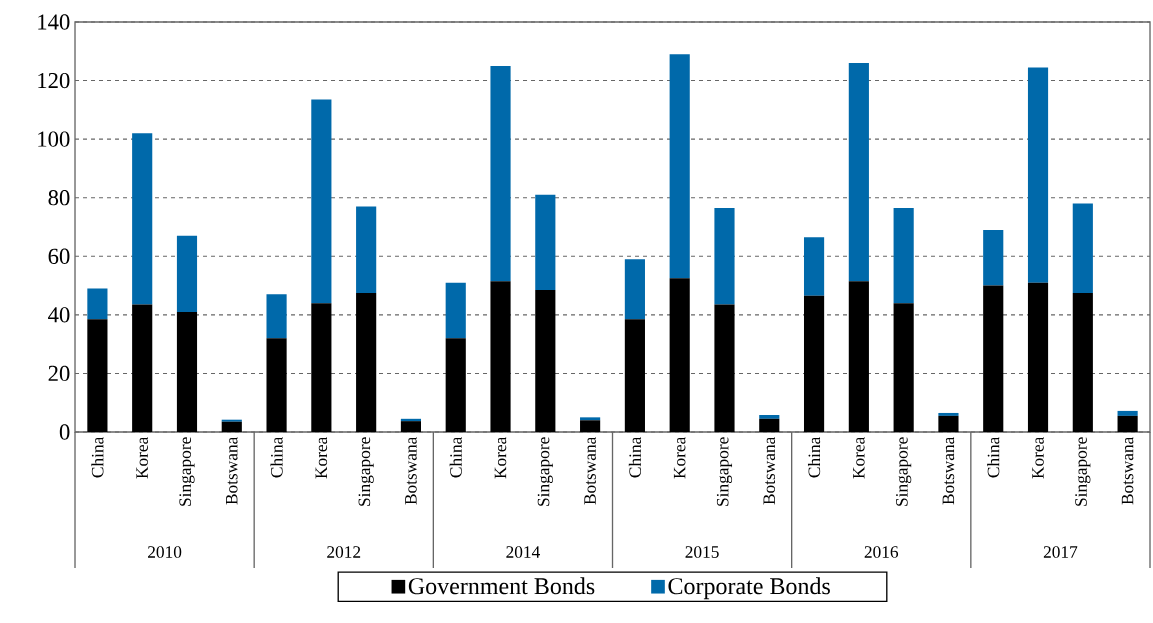 This screenshot has width=1153, height=623. Describe the element at coordinates (59, 373) in the screenshot. I see `y-tick-label: 20` at that location.